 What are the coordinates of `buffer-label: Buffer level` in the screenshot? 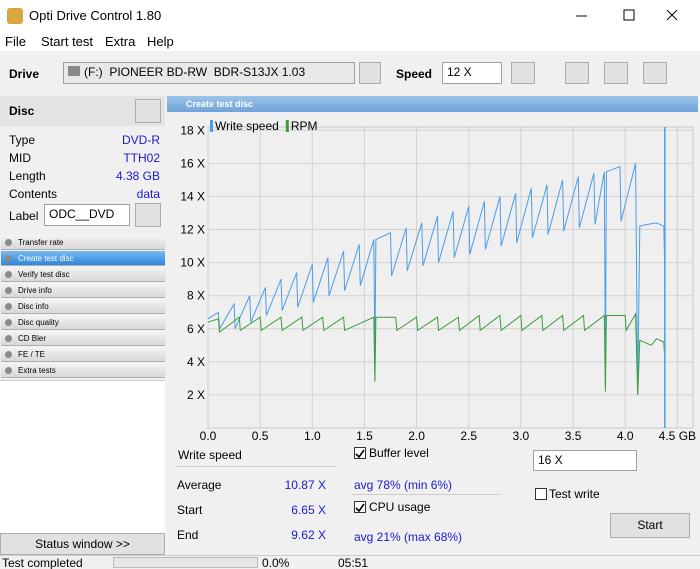 It's located at (399, 453).